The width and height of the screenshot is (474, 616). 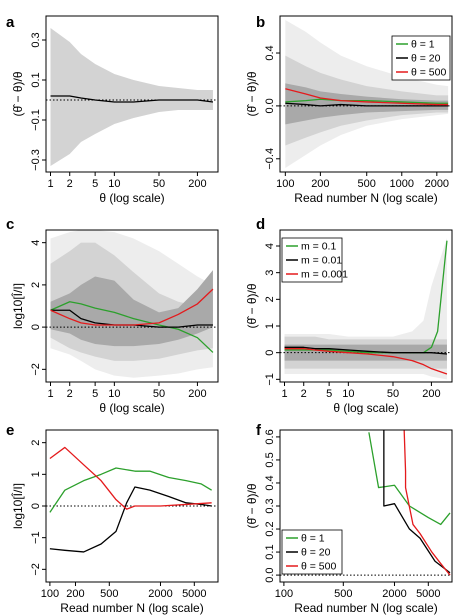 What do you see at coordinates (314, 260) in the screenshot?
I see `legend: m = 0.1 m = 0.01 m = 0.001` at bounding box center [314, 260].